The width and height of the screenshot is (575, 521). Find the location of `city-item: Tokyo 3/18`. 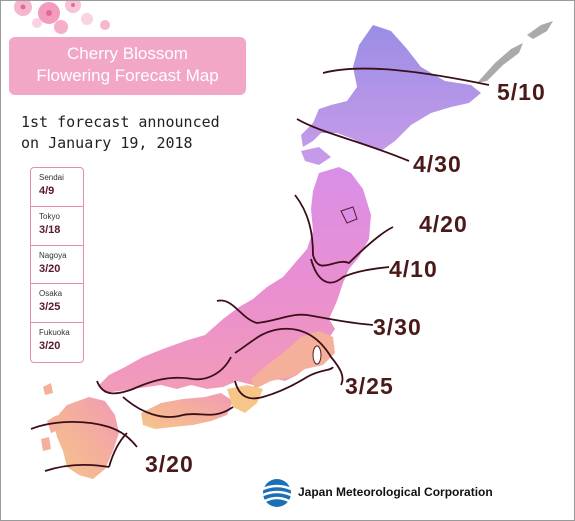

city-item: Tokyo 3/18 is located at coordinates (57, 226).